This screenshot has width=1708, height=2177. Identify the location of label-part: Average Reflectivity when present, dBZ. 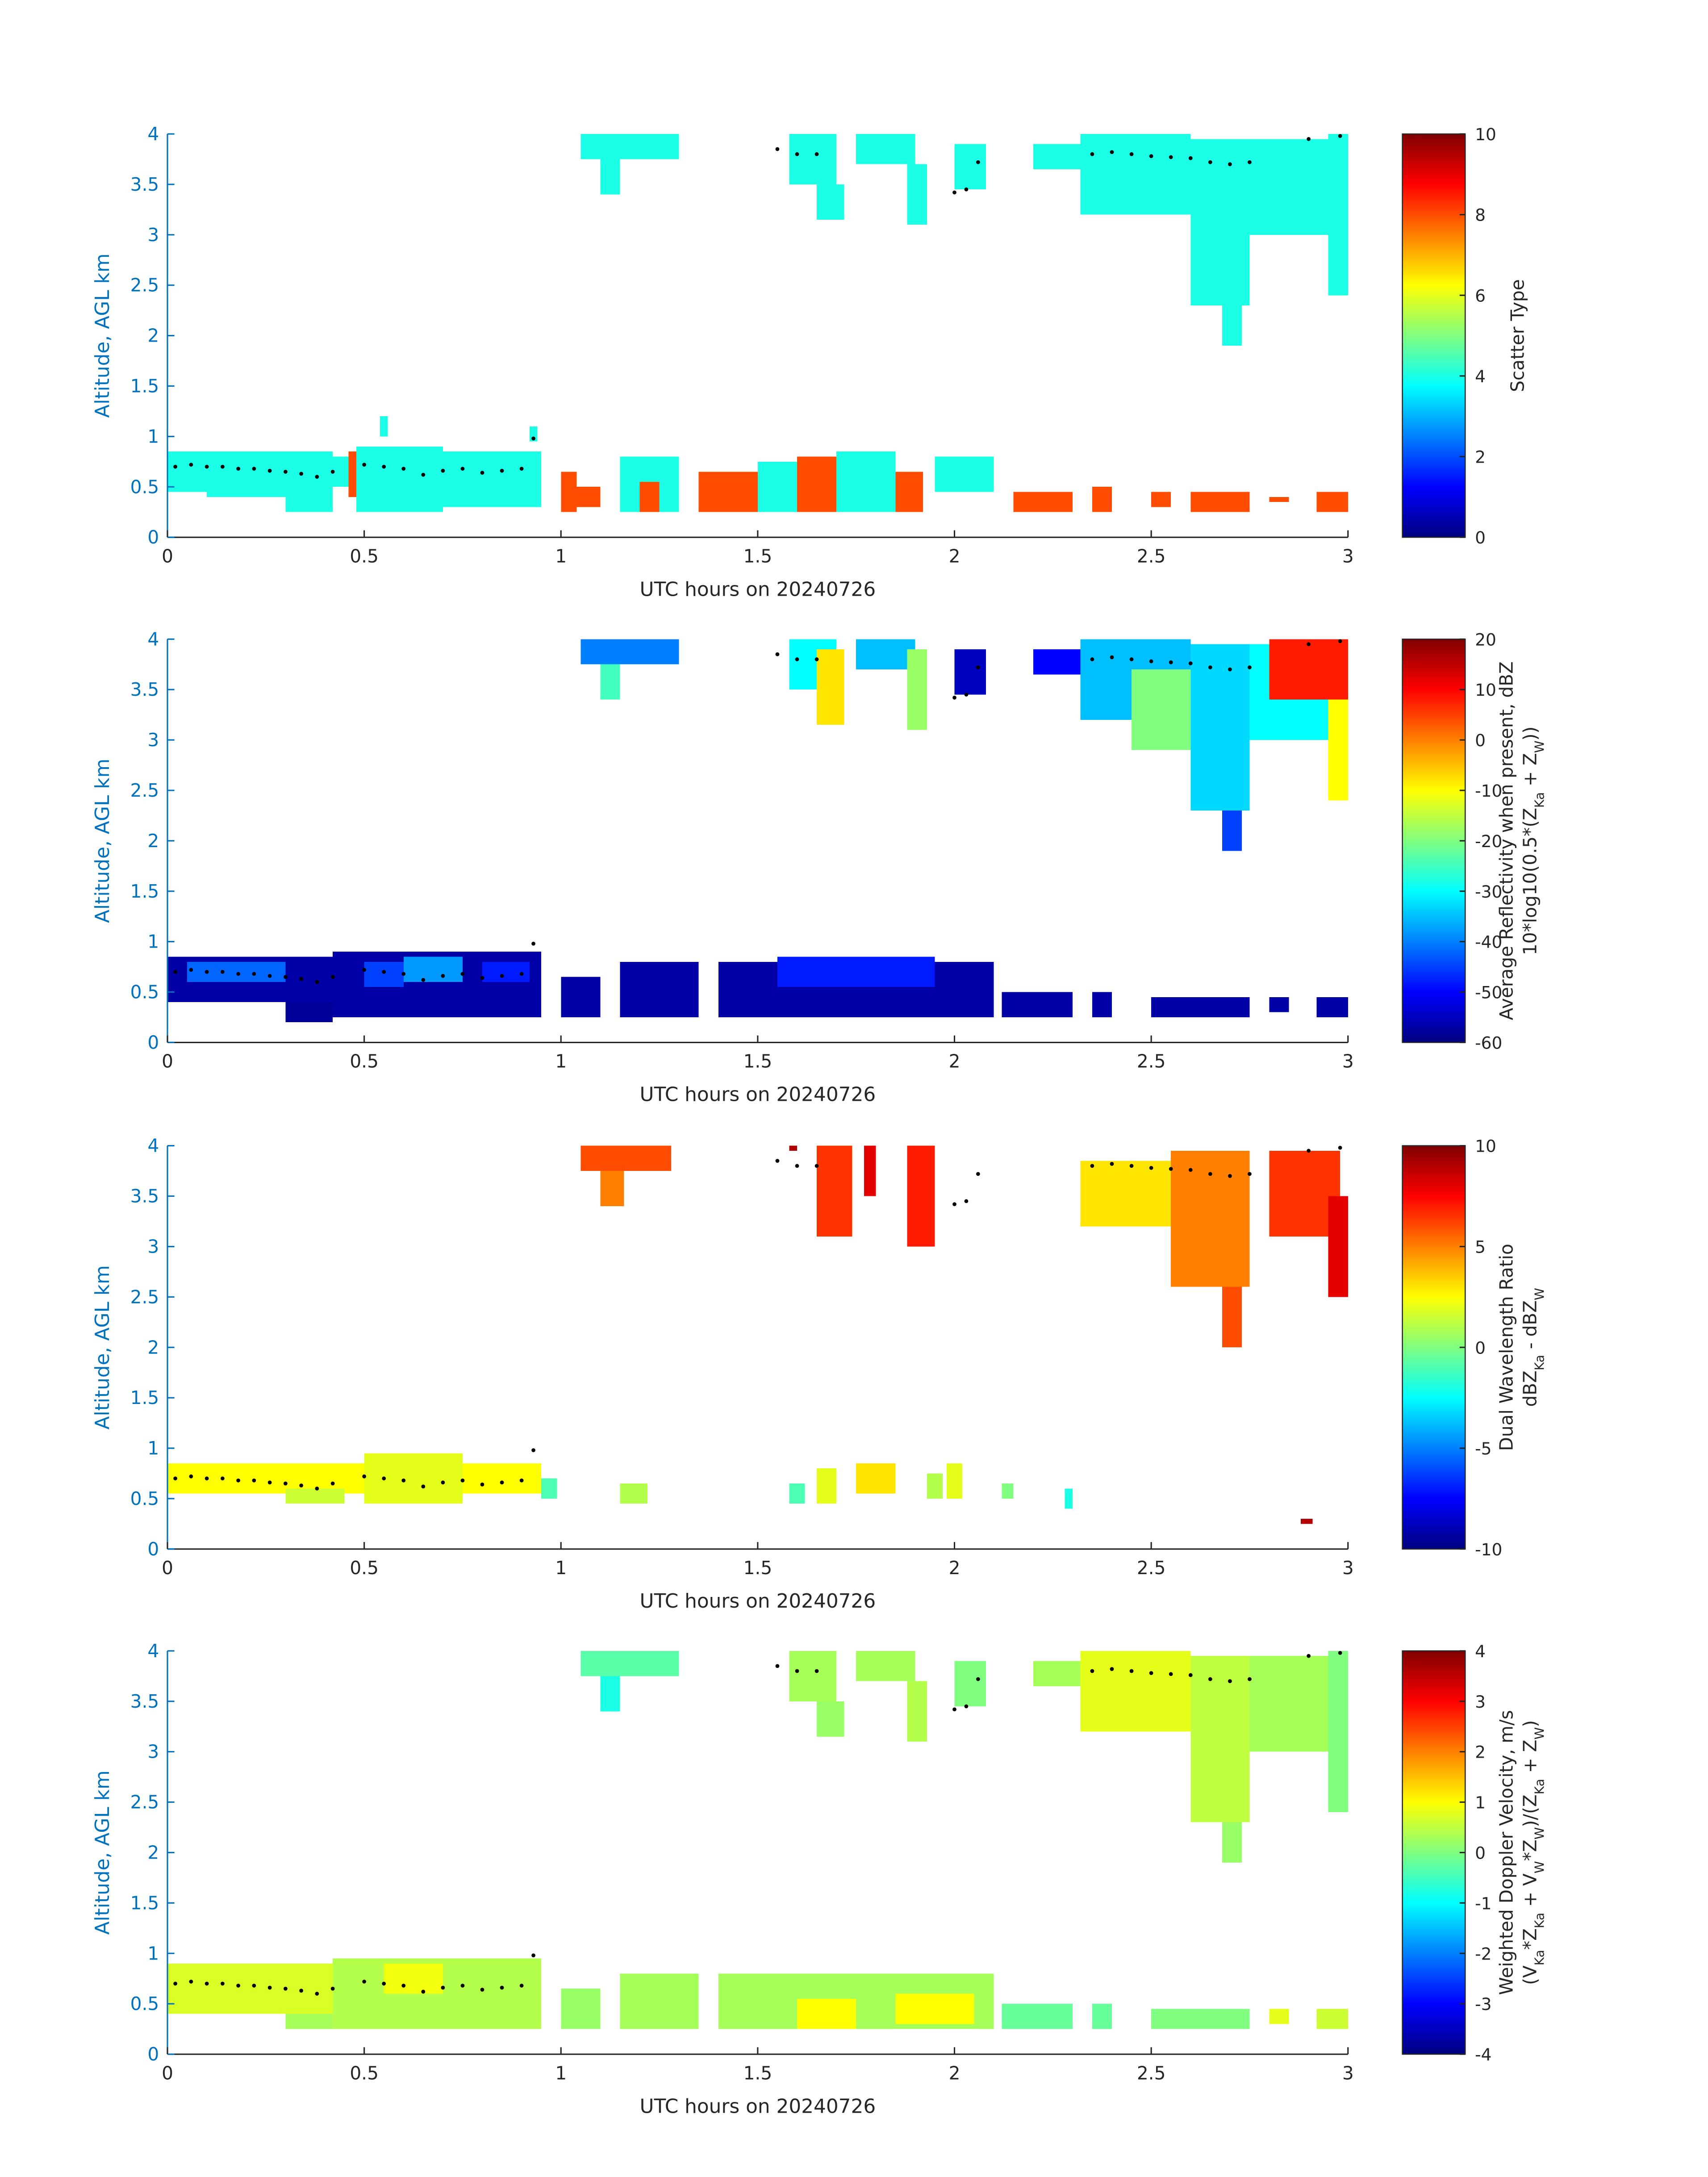
(1506, 840).